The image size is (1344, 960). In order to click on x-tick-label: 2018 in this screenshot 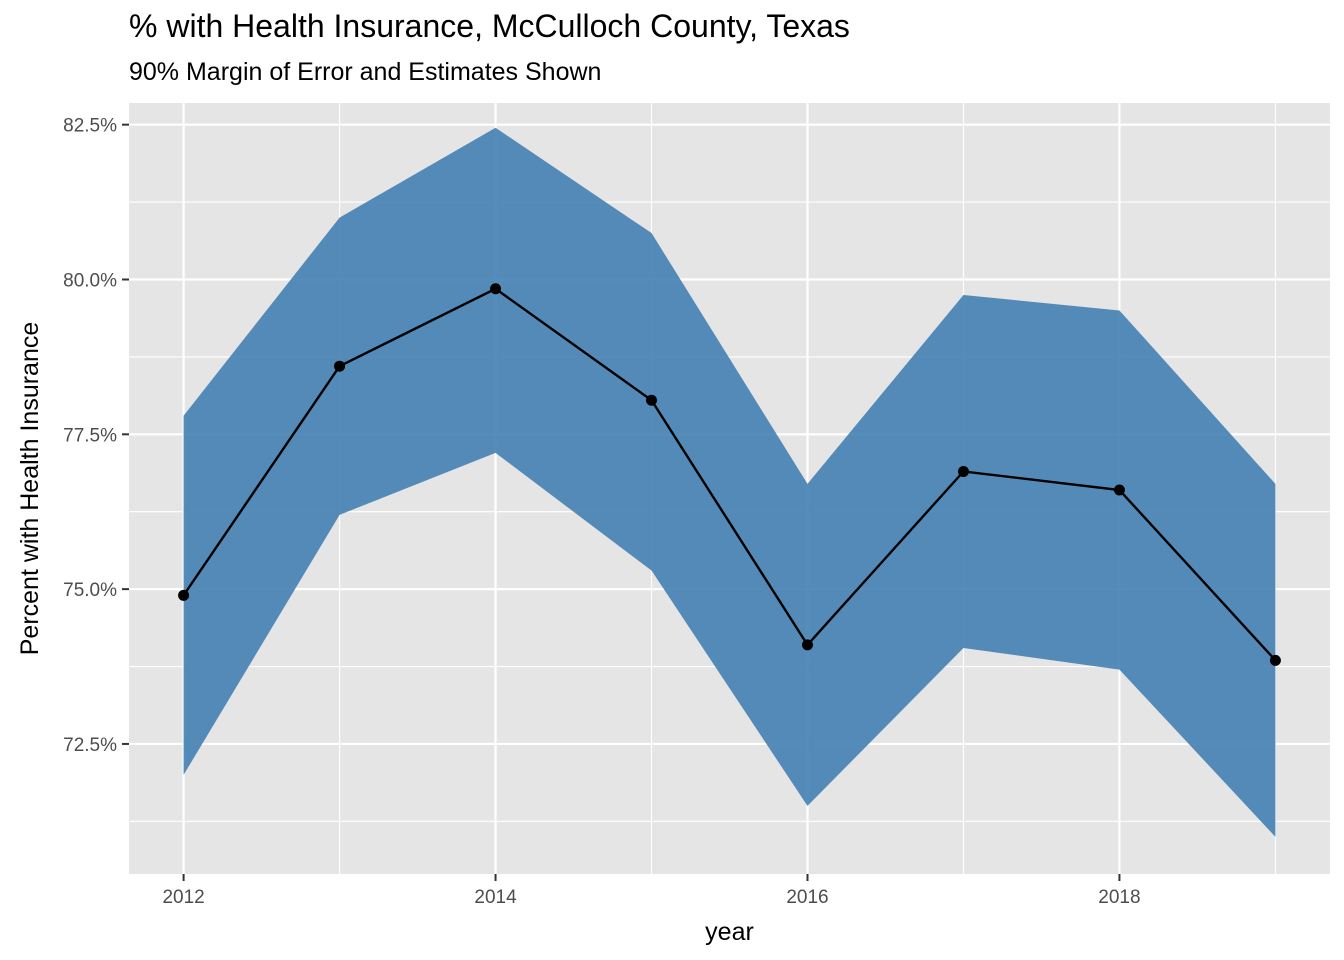, I will do `click(1119, 897)`.